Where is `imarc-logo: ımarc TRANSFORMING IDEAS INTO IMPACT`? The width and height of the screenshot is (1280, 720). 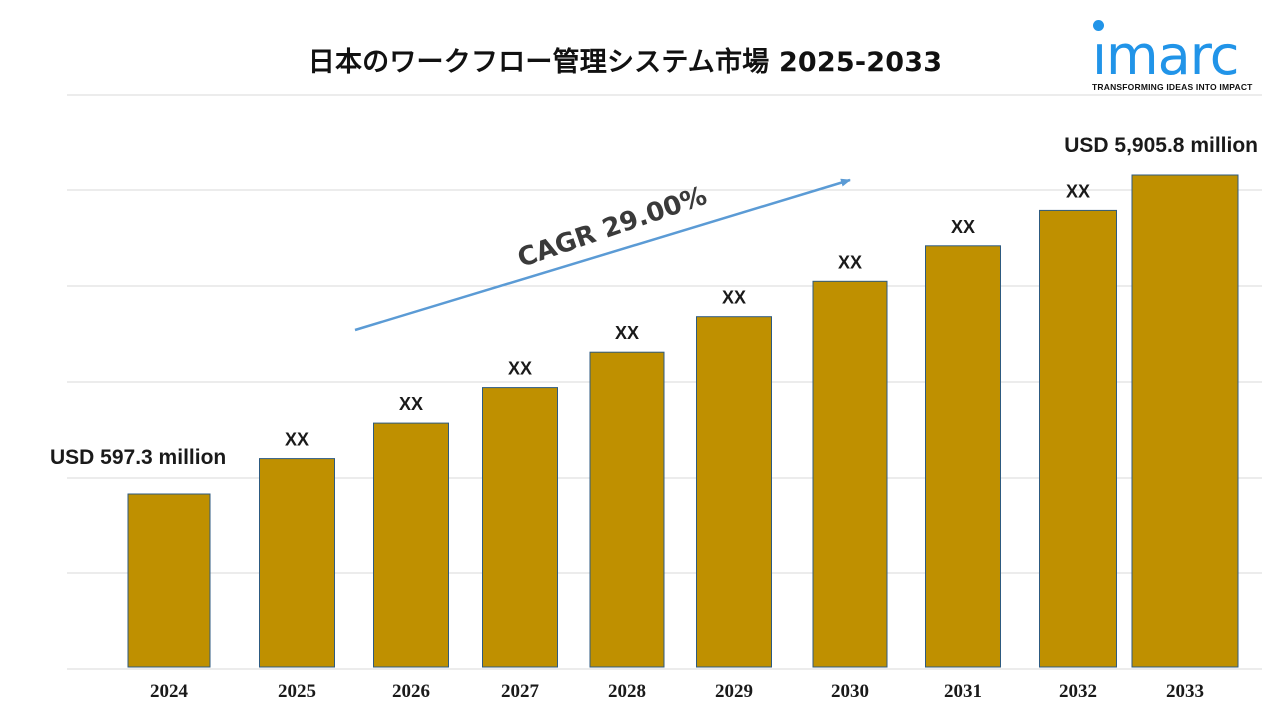 imarc-logo: ımarc TRANSFORMING IDEAS INTO IMPACT is located at coordinates (1177, 57).